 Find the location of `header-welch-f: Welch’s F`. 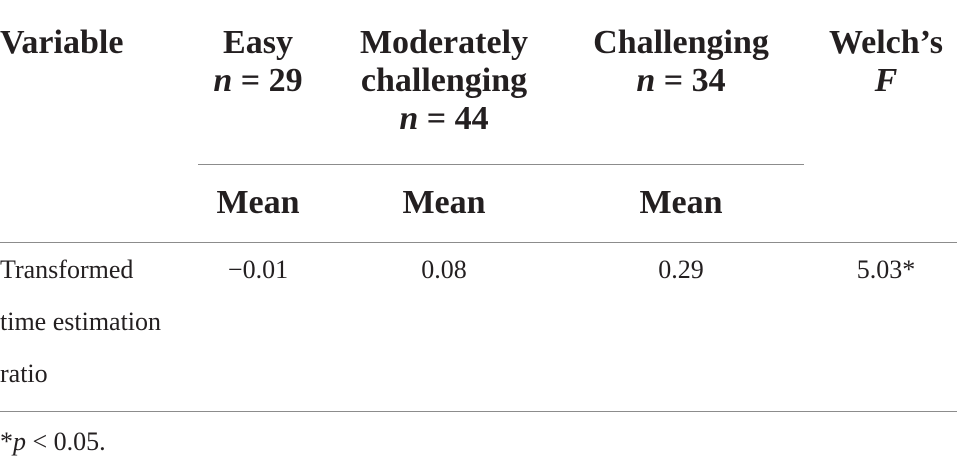

header-welch-f: Welch’s F is located at coordinates (886, 62).